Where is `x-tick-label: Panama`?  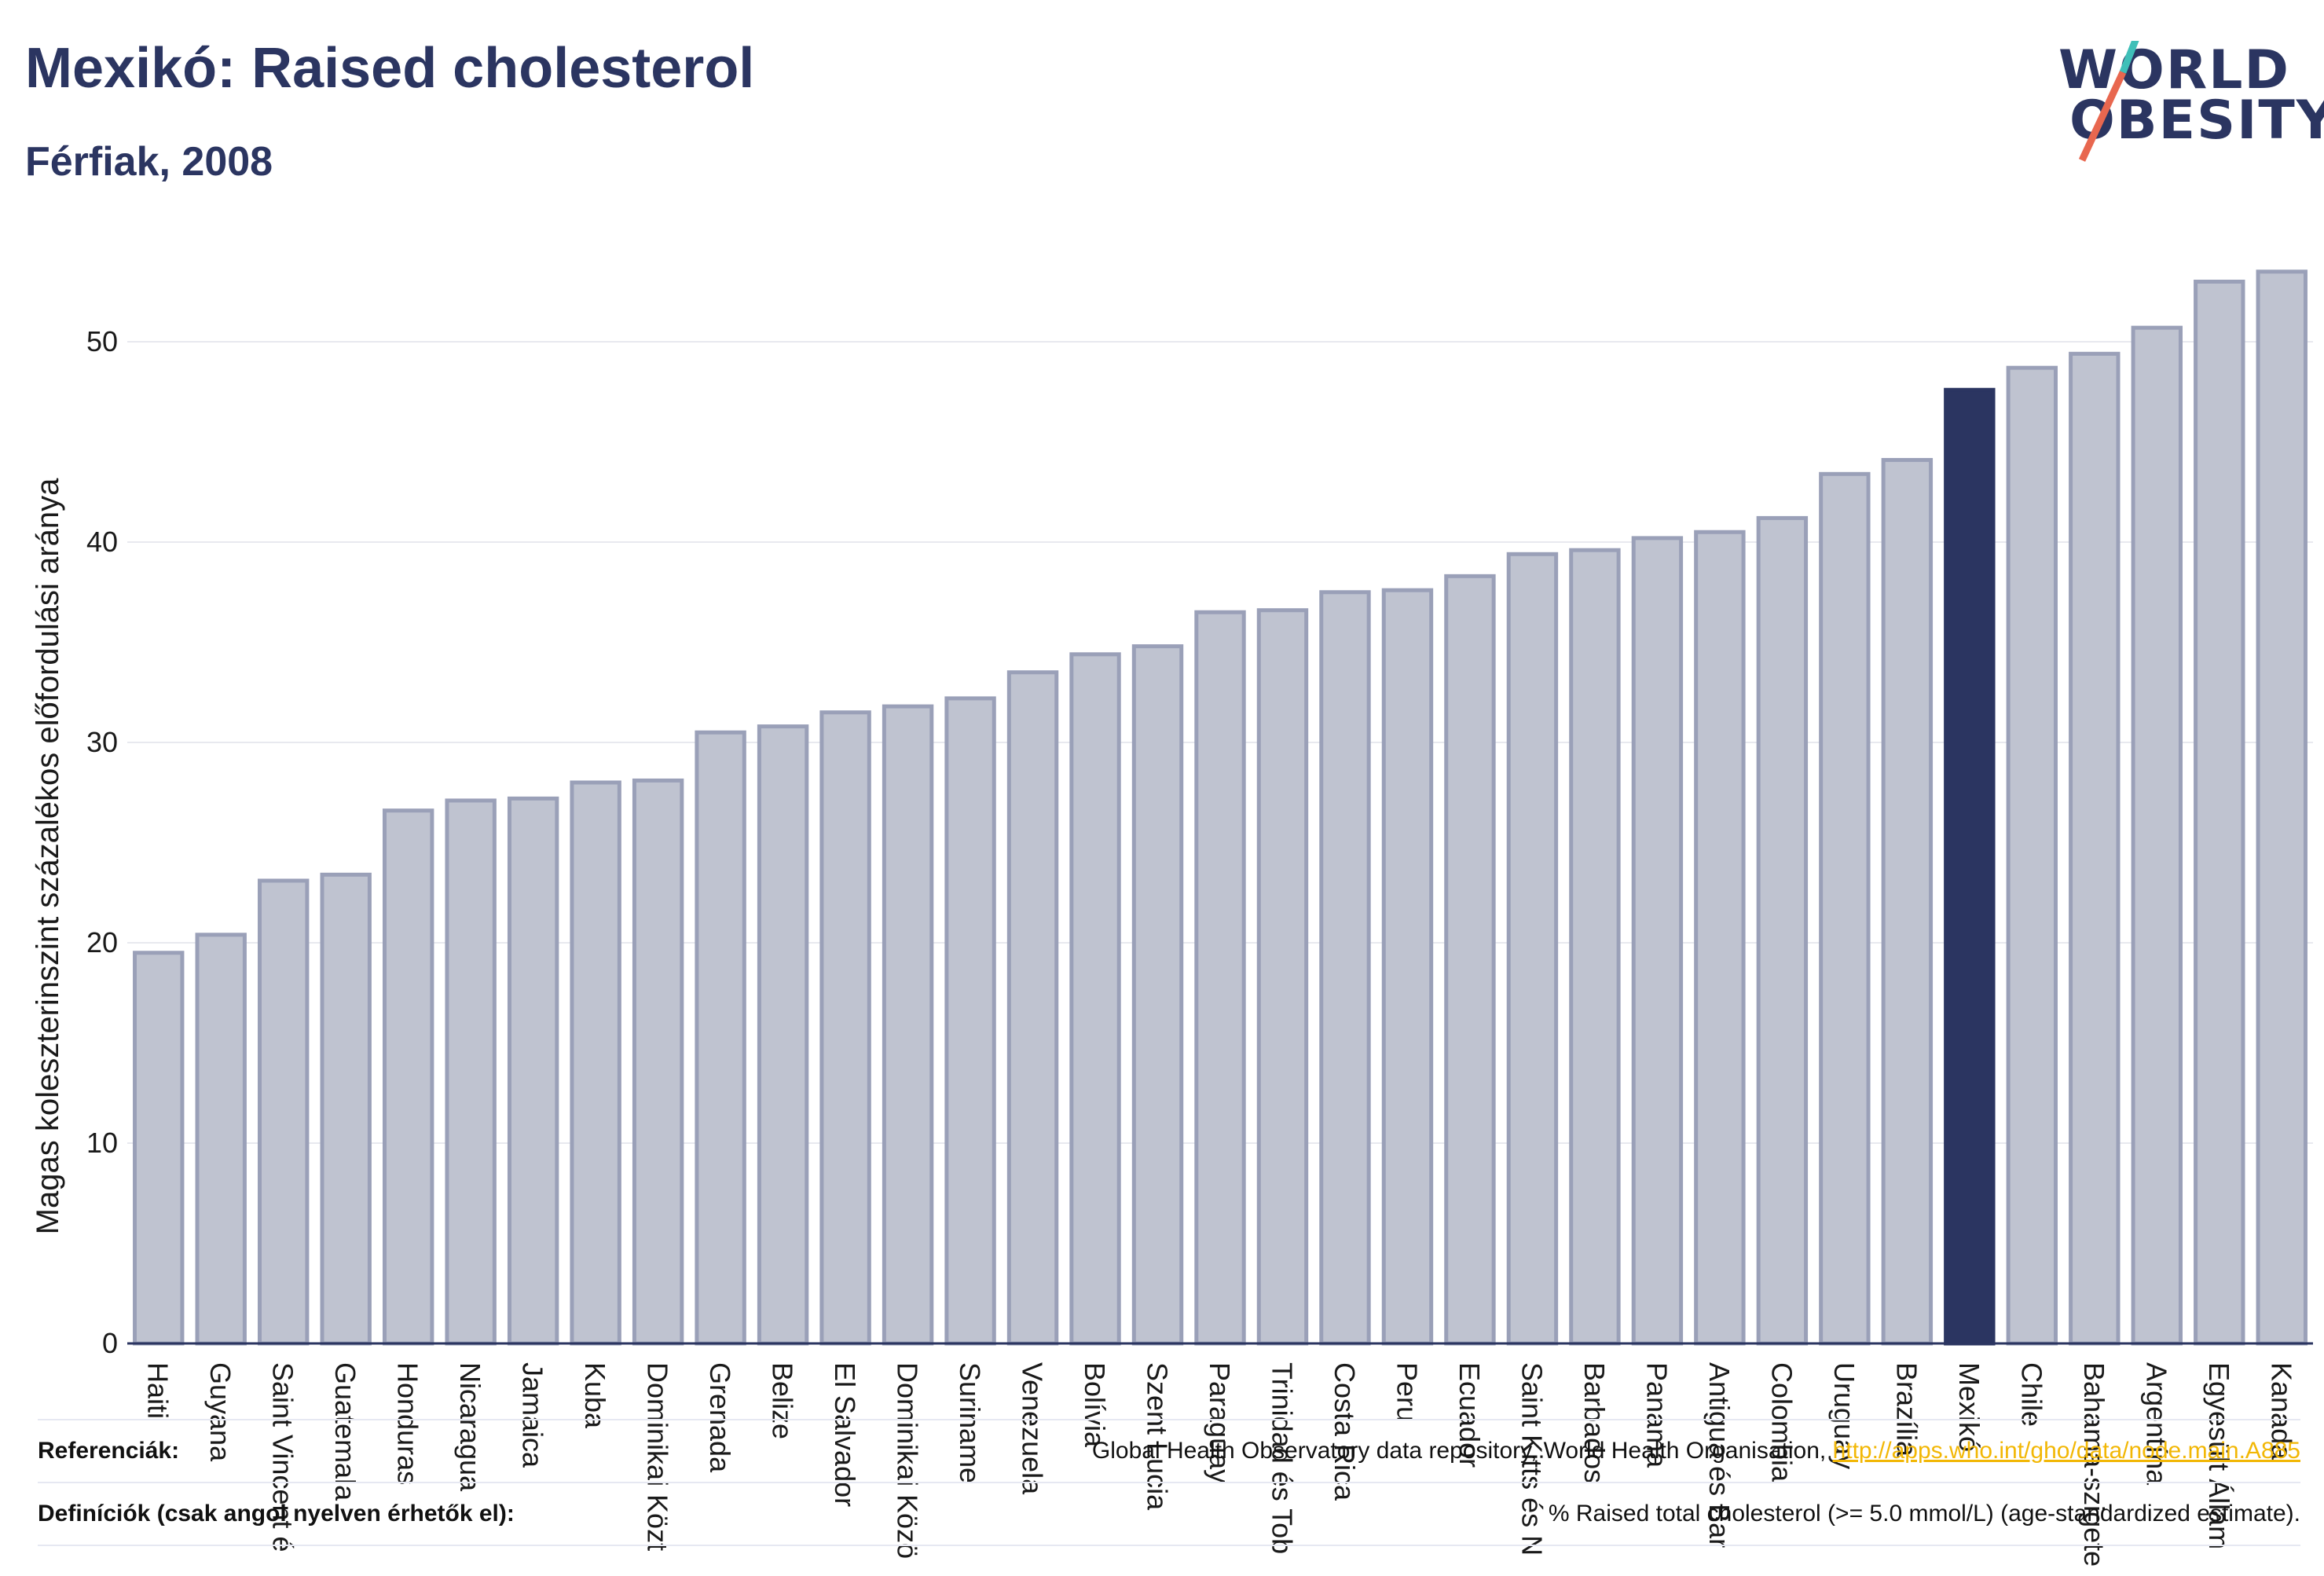 x-tick-label: Panama is located at coordinates (1656, 1415).